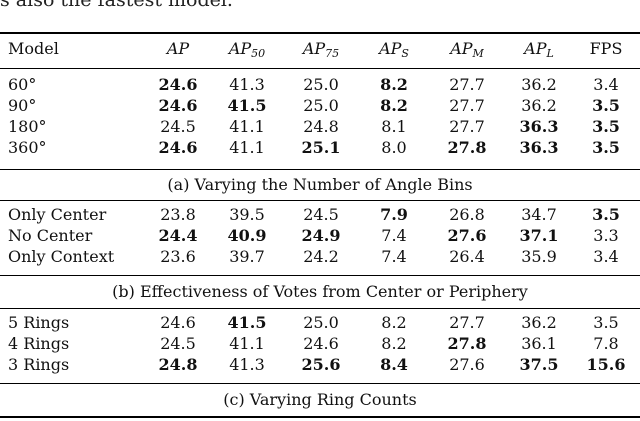 The image size is (640, 421). Describe the element at coordinates (116, 5) in the screenshot. I see `cut-off-text-line: s also the fastest model.` at that location.